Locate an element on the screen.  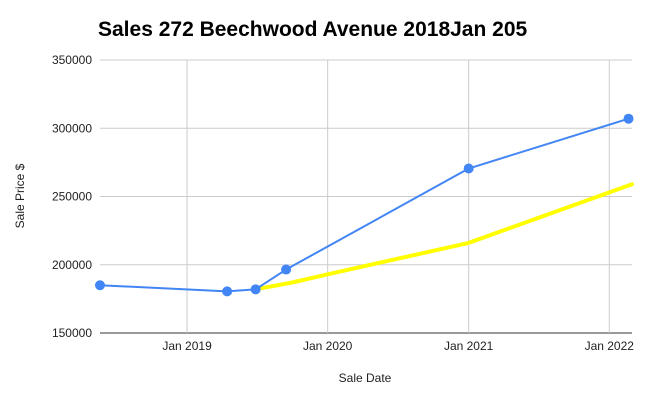
chart-title: Sales 272 Beechwood Avenue 2018Jan 205 is located at coordinates (312, 29).